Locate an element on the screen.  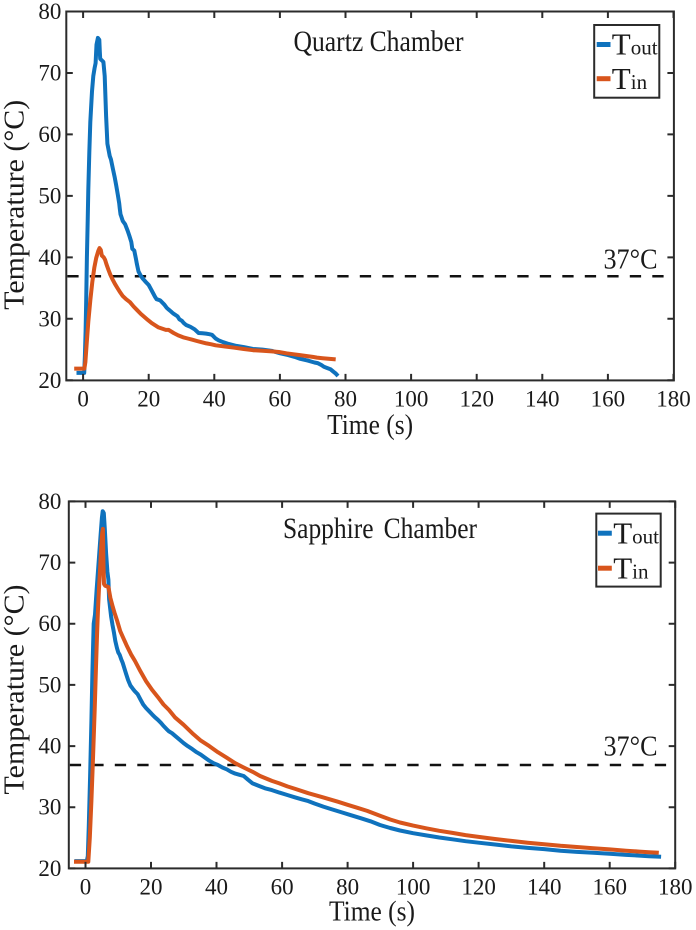
svg-text: Sapphire Chamber is located at coordinates (380, 528).